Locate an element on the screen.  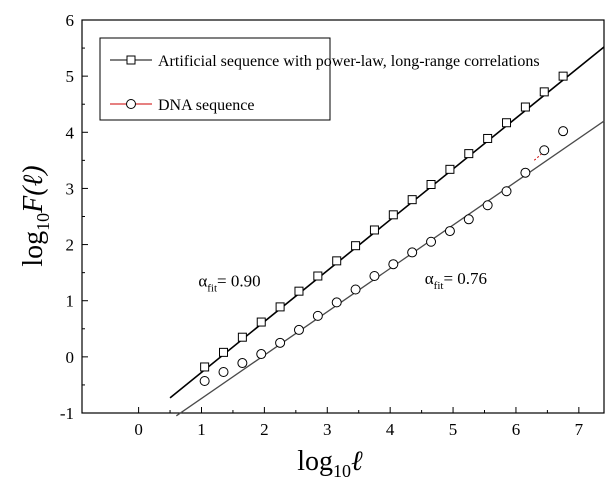
legend-marker-circle is located at coordinates (131, 104).